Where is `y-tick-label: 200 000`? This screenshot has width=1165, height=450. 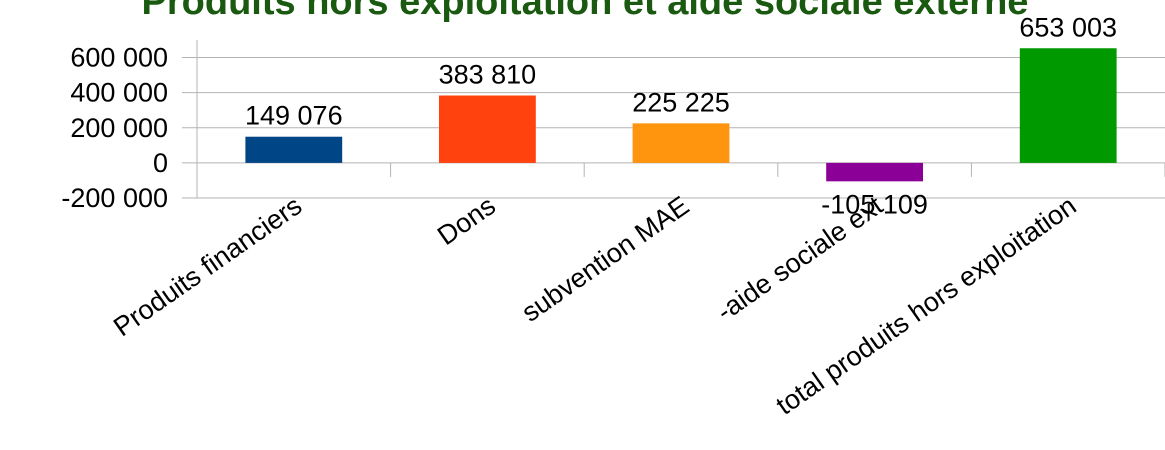 y-tick-label: 200 000 is located at coordinates (119, 128).